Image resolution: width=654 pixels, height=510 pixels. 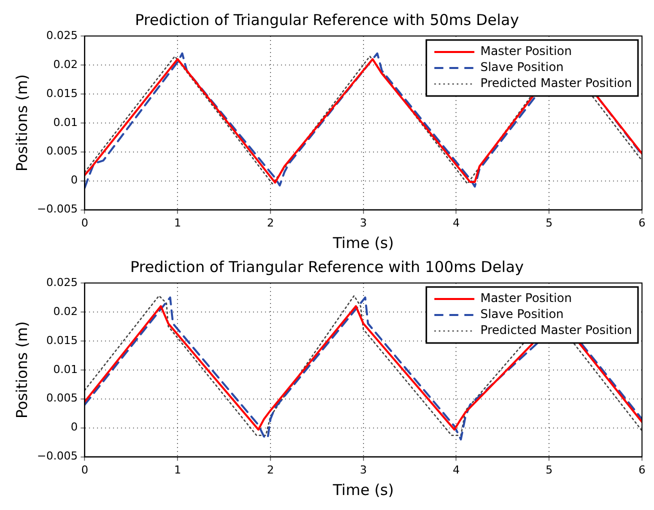 What do you see at coordinates (327, 267) in the screenshot?
I see `chart-title: Prediction of Triangular Reference with 100ms Delay` at bounding box center [327, 267].